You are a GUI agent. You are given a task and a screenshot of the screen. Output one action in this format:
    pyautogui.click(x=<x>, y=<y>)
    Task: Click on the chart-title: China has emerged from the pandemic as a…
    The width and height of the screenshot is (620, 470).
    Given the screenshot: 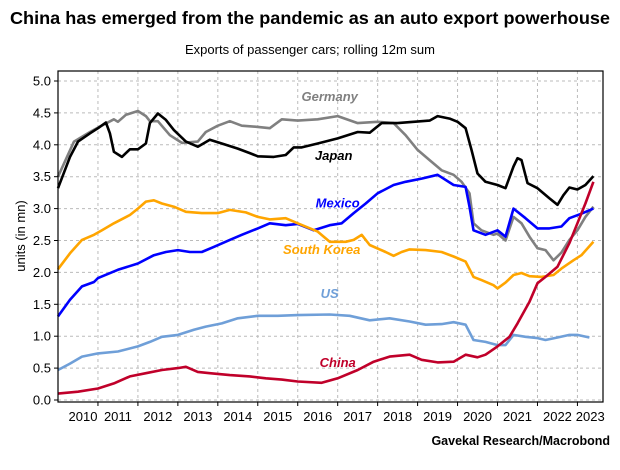 What is the action you would take?
    pyautogui.click(x=310, y=18)
    